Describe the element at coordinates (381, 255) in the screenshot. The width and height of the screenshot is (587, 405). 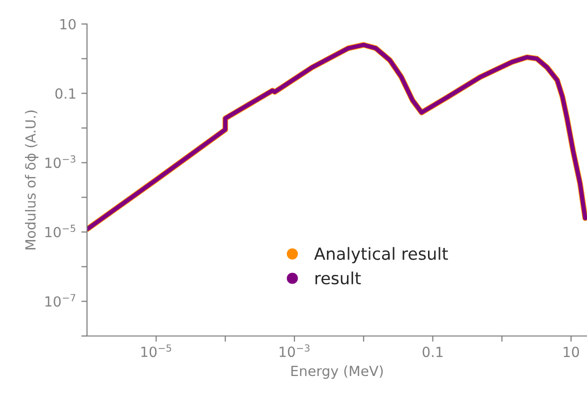
I see `legend-label: Analytical result` at that location.